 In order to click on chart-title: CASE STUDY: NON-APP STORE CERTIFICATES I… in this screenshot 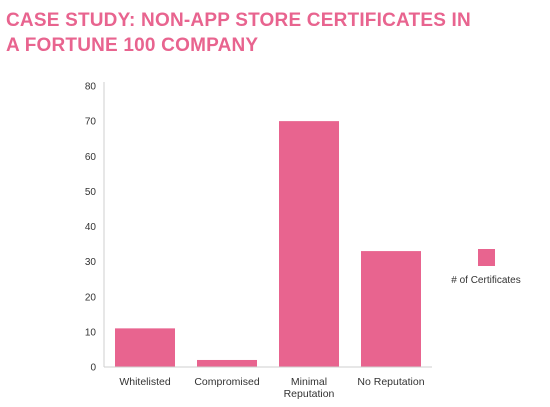, I will do `click(266, 33)`.